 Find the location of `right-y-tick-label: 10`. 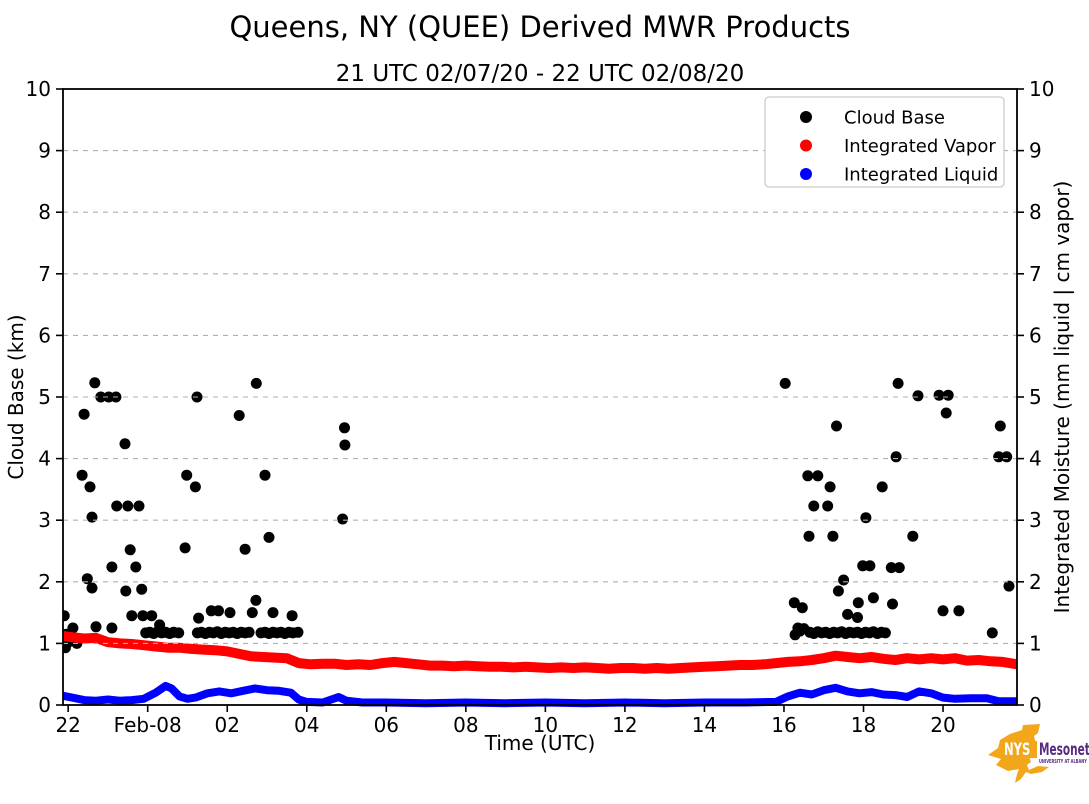

right-y-tick-label: 10 is located at coordinates (1041, 89).